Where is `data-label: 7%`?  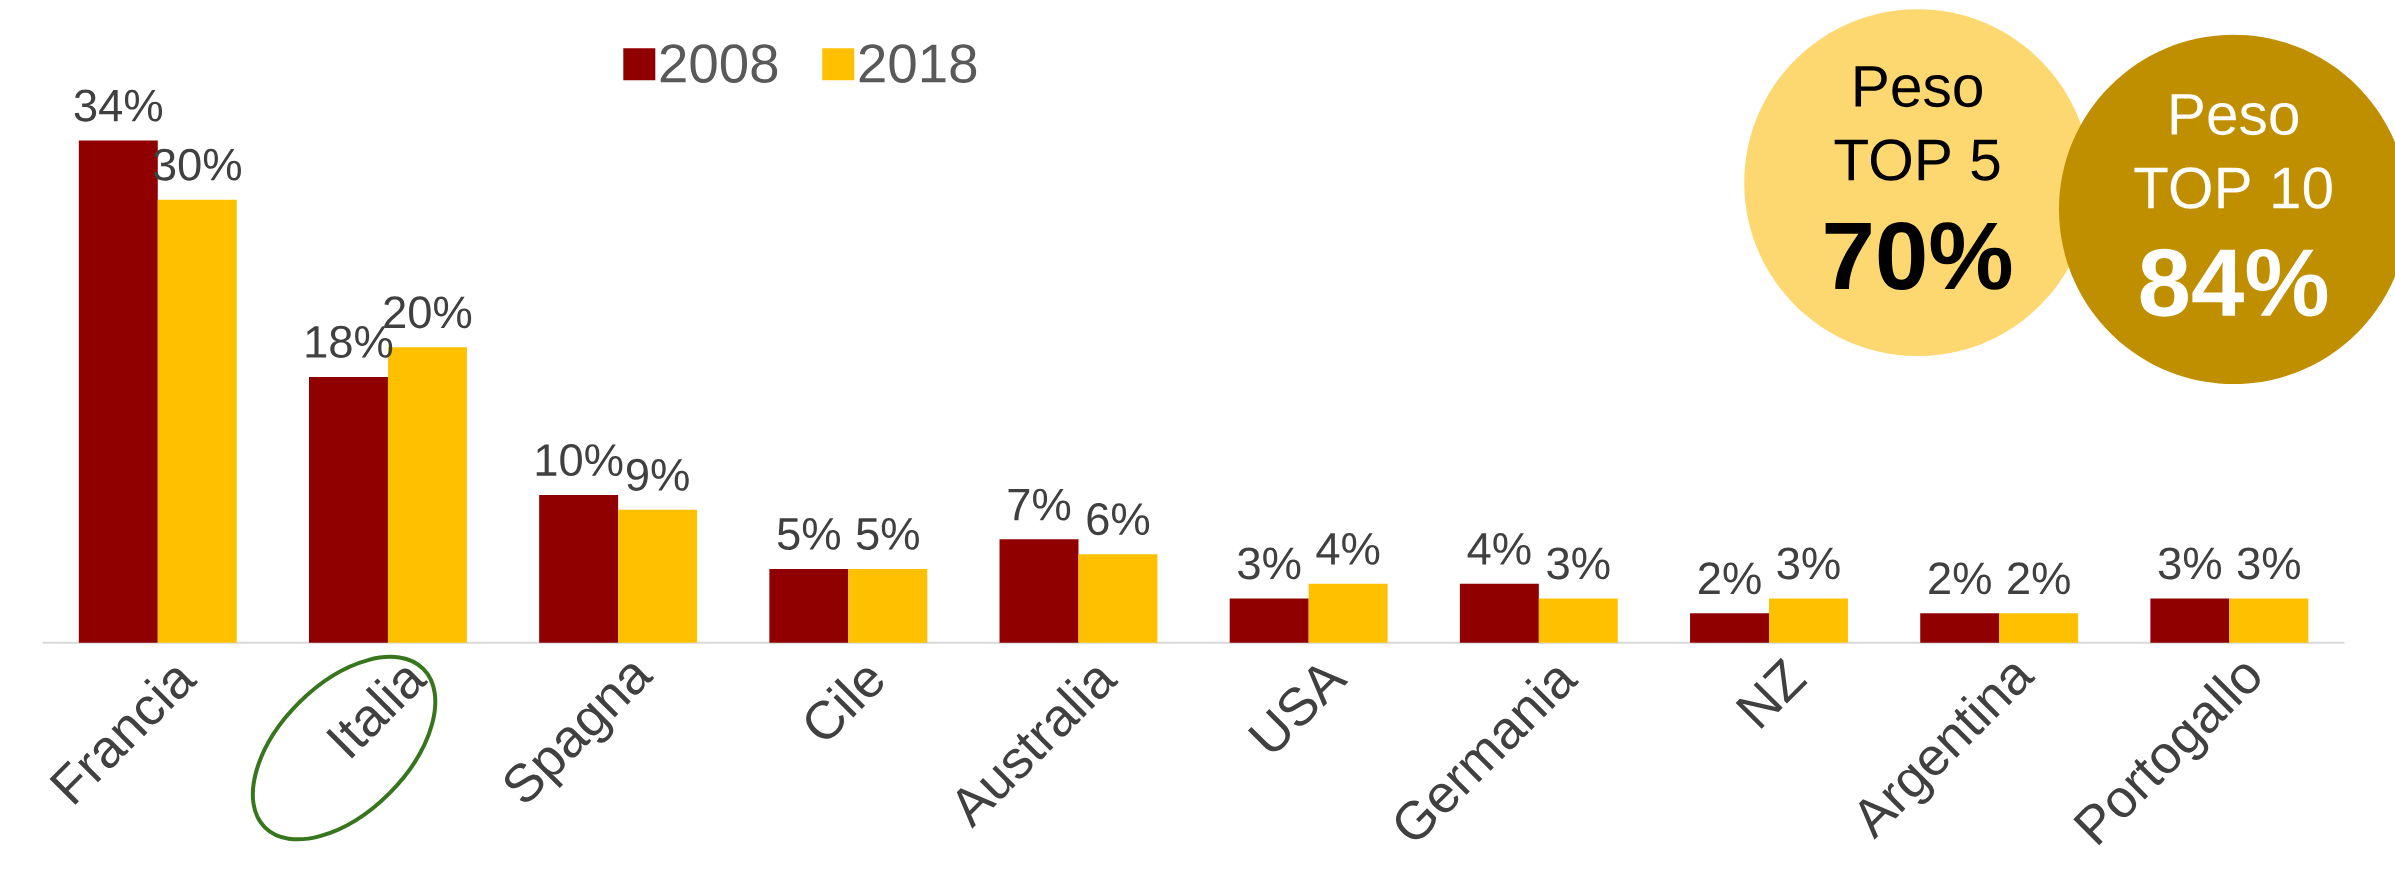 data-label: 7% is located at coordinates (1039, 504).